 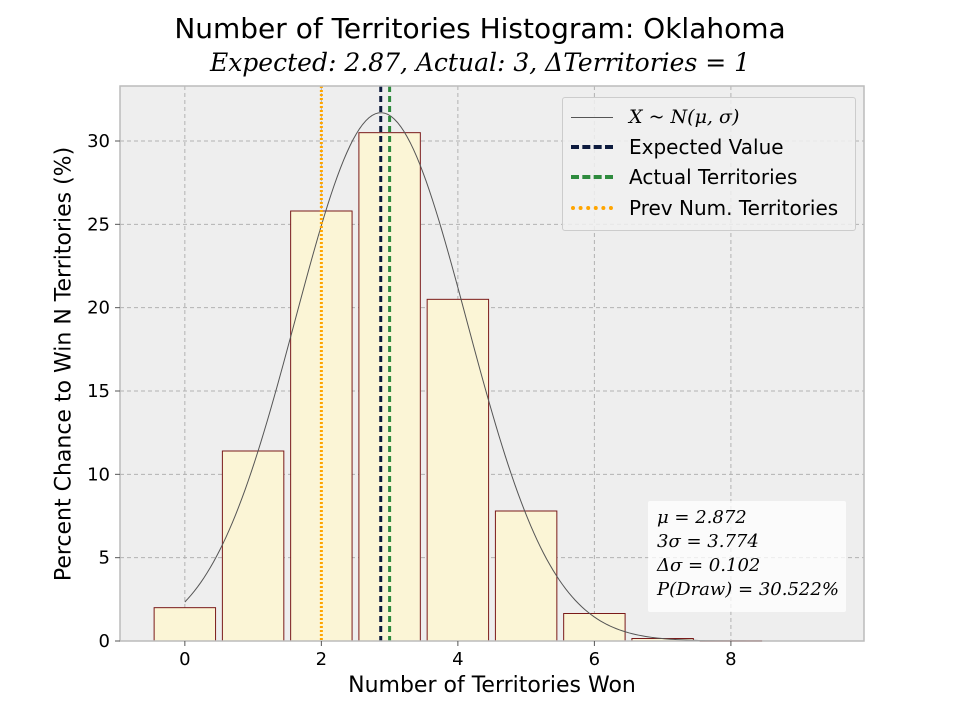 What do you see at coordinates (592, 208) in the screenshot?
I see `legend-swatch-prev` at bounding box center [592, 208].